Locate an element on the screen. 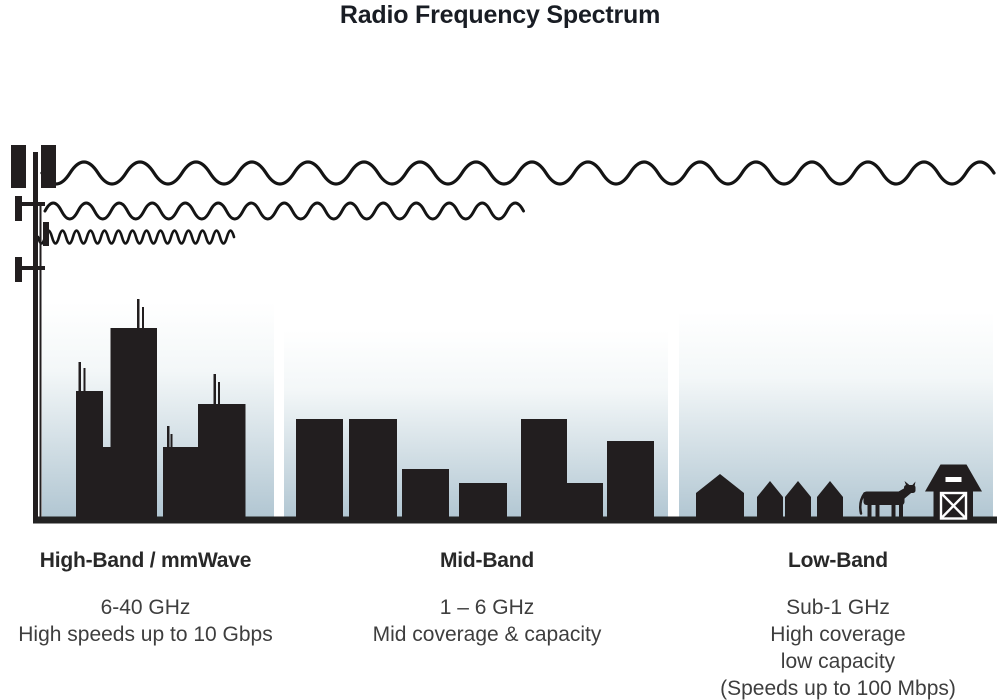 The image size is (1000, 700). band-low-coverage: High coverage is located at coordinates (838, 634).